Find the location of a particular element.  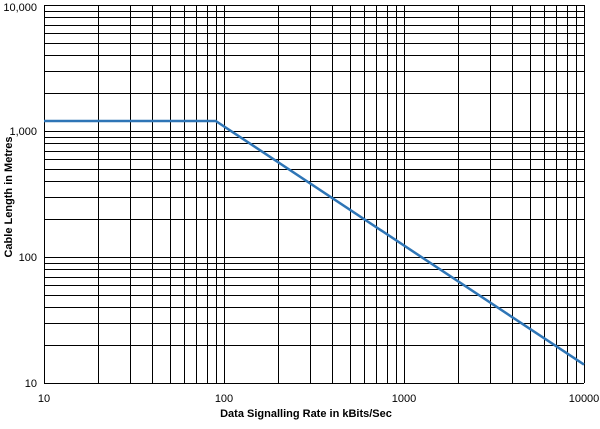

y-tick-label: 10 is located at coordinates (31, 384).